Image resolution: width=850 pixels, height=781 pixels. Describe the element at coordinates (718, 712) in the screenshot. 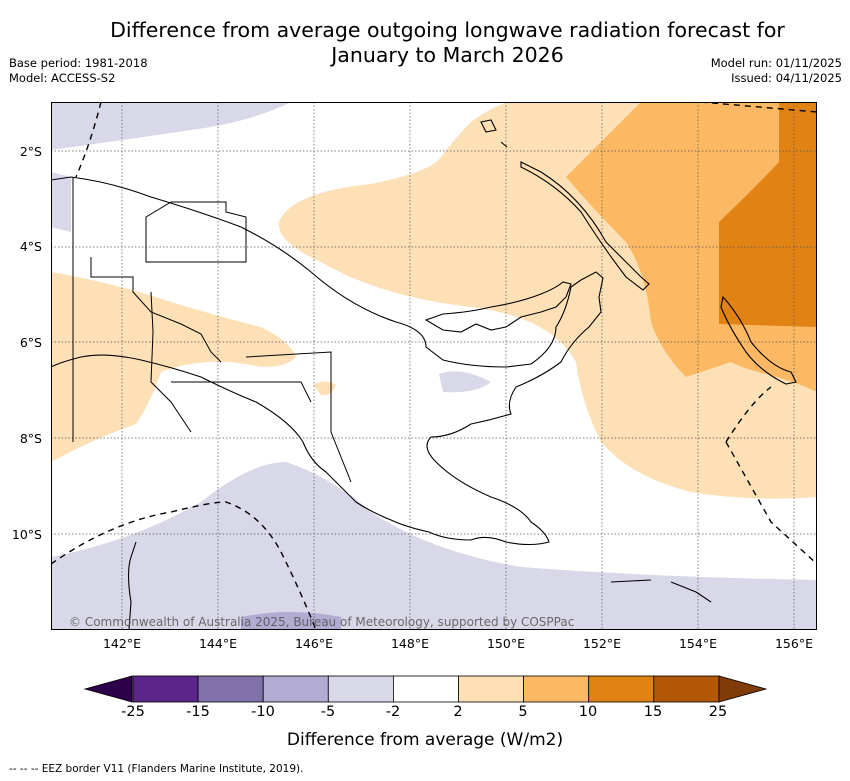

I see `colorbar-tick-label: 25` at that location.